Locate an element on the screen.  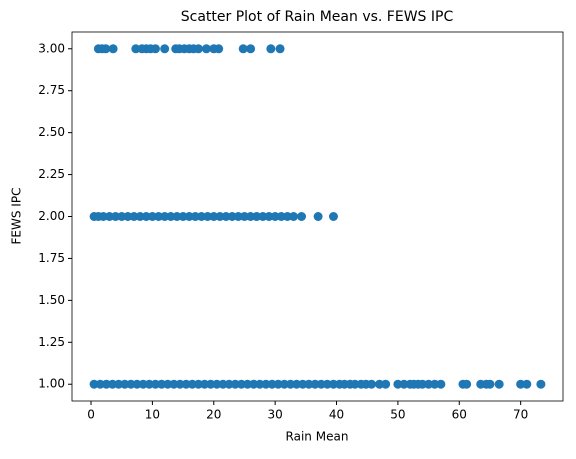
x-tick-label: 60 is located at coordinates (459, 415).